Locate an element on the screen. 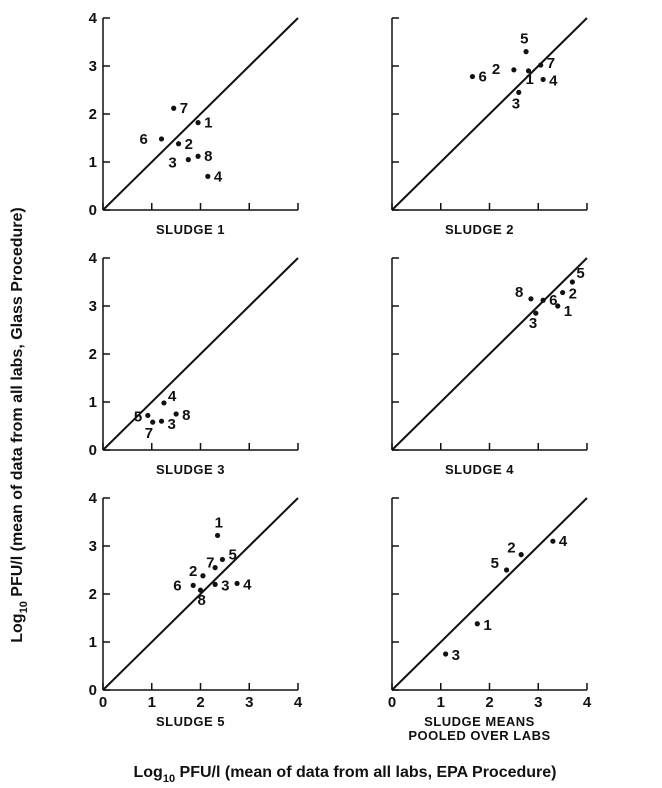 The image size is (662, 788). x-tick-label: 3 is located at coordinates (538, 702).